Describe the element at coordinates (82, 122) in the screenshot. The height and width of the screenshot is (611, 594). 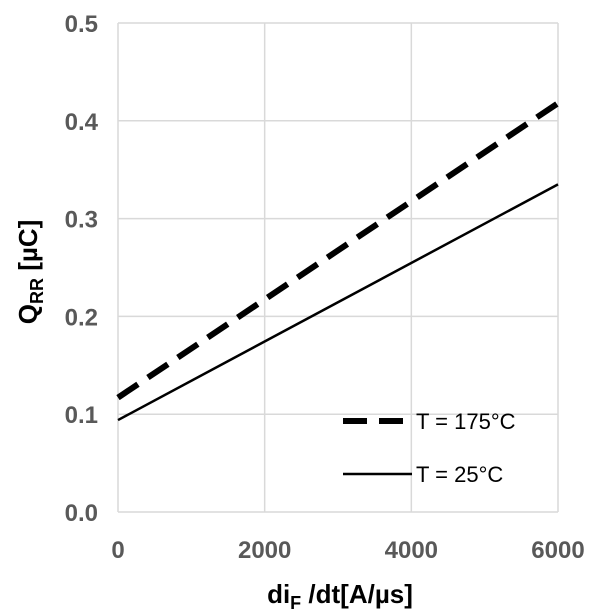
I see `y-tick-label: 0.4` at that location.